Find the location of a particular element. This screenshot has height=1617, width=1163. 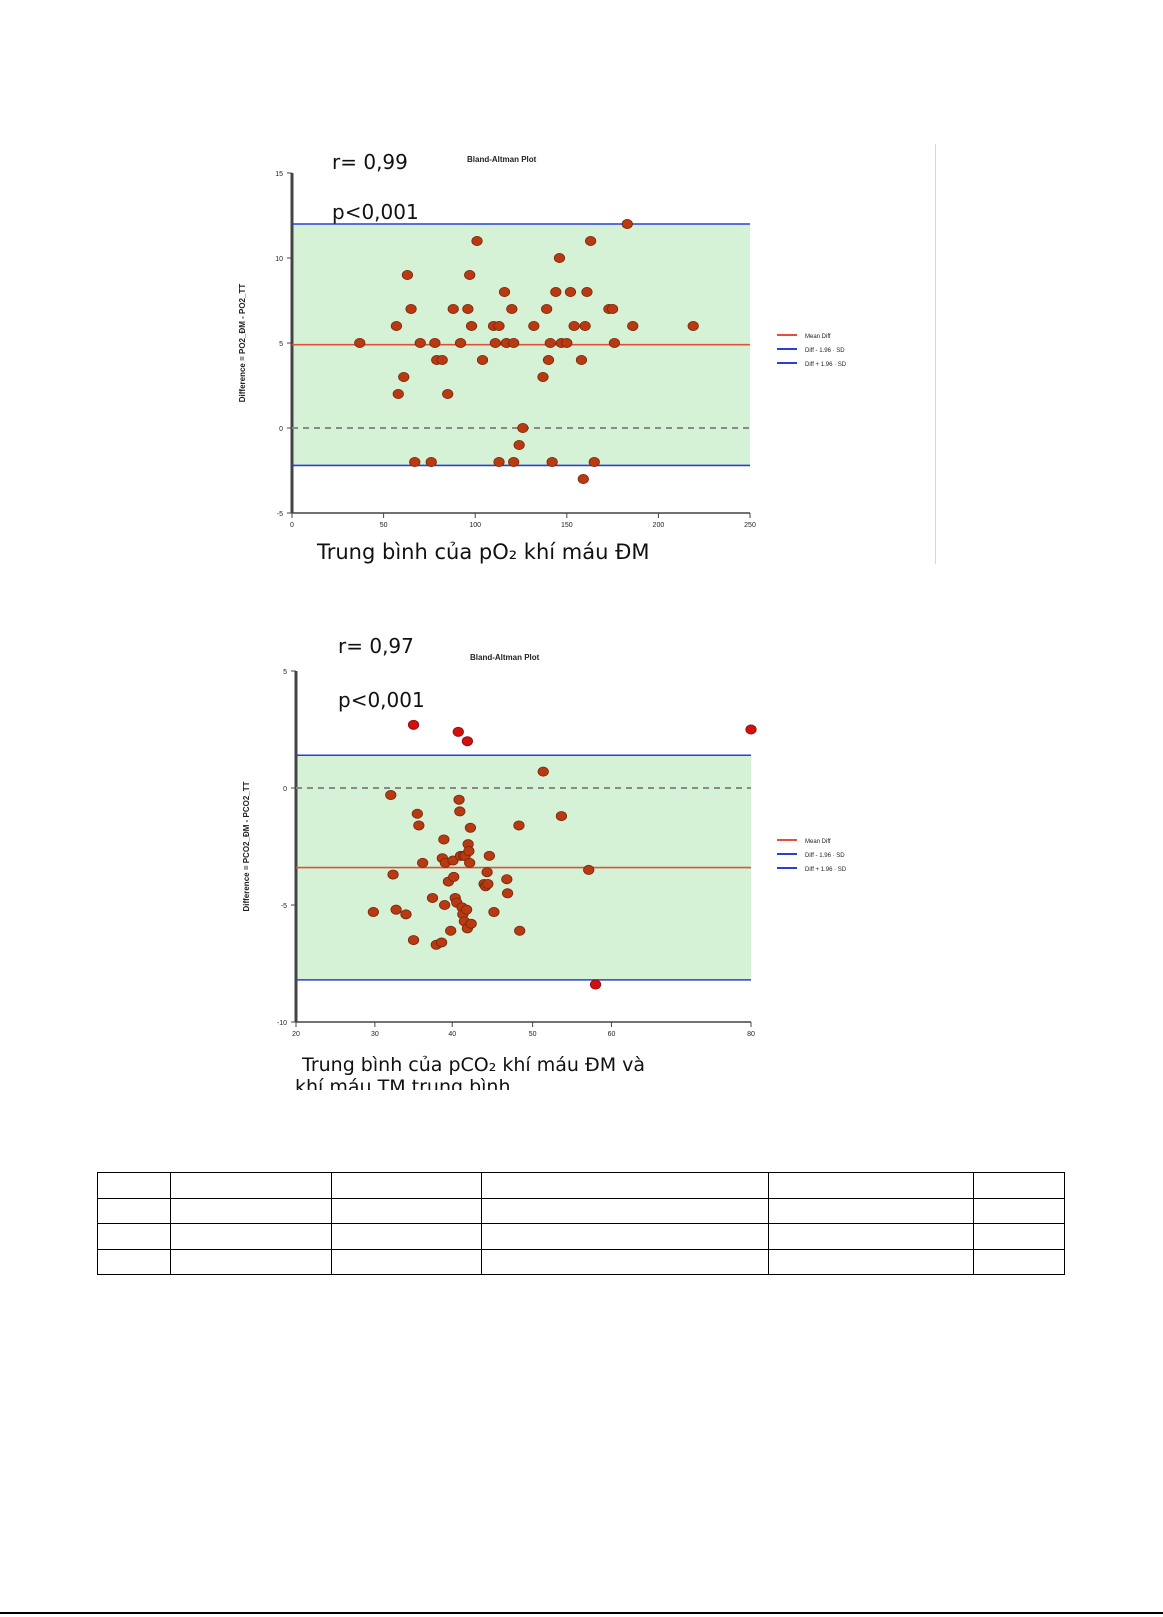

p-value-pco2: p<0,001 is located at coordinates (381, 700).